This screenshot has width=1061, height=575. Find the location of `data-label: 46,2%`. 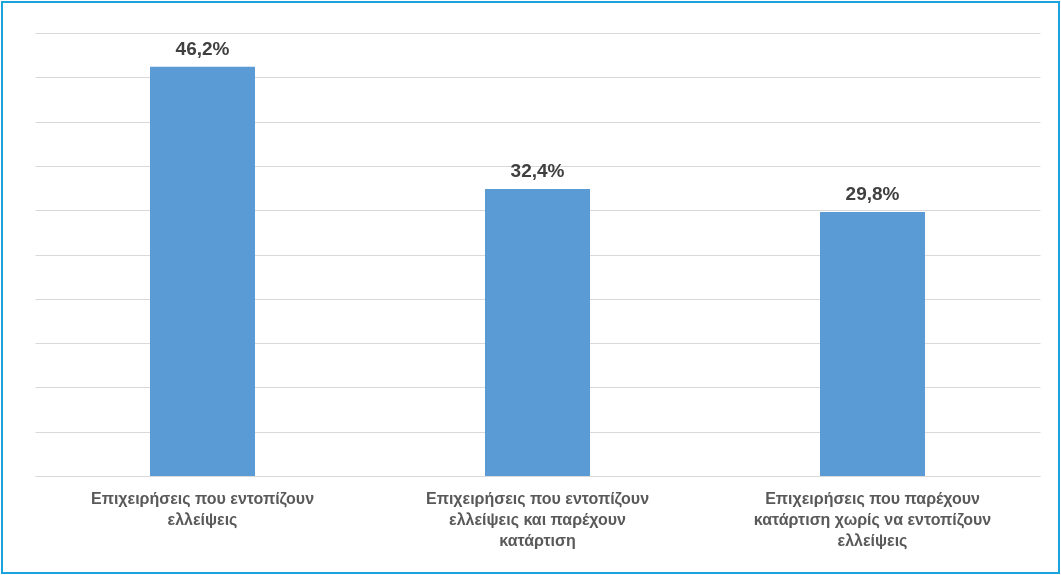

data-label: 46,2% is located at coordinates (202, 48).